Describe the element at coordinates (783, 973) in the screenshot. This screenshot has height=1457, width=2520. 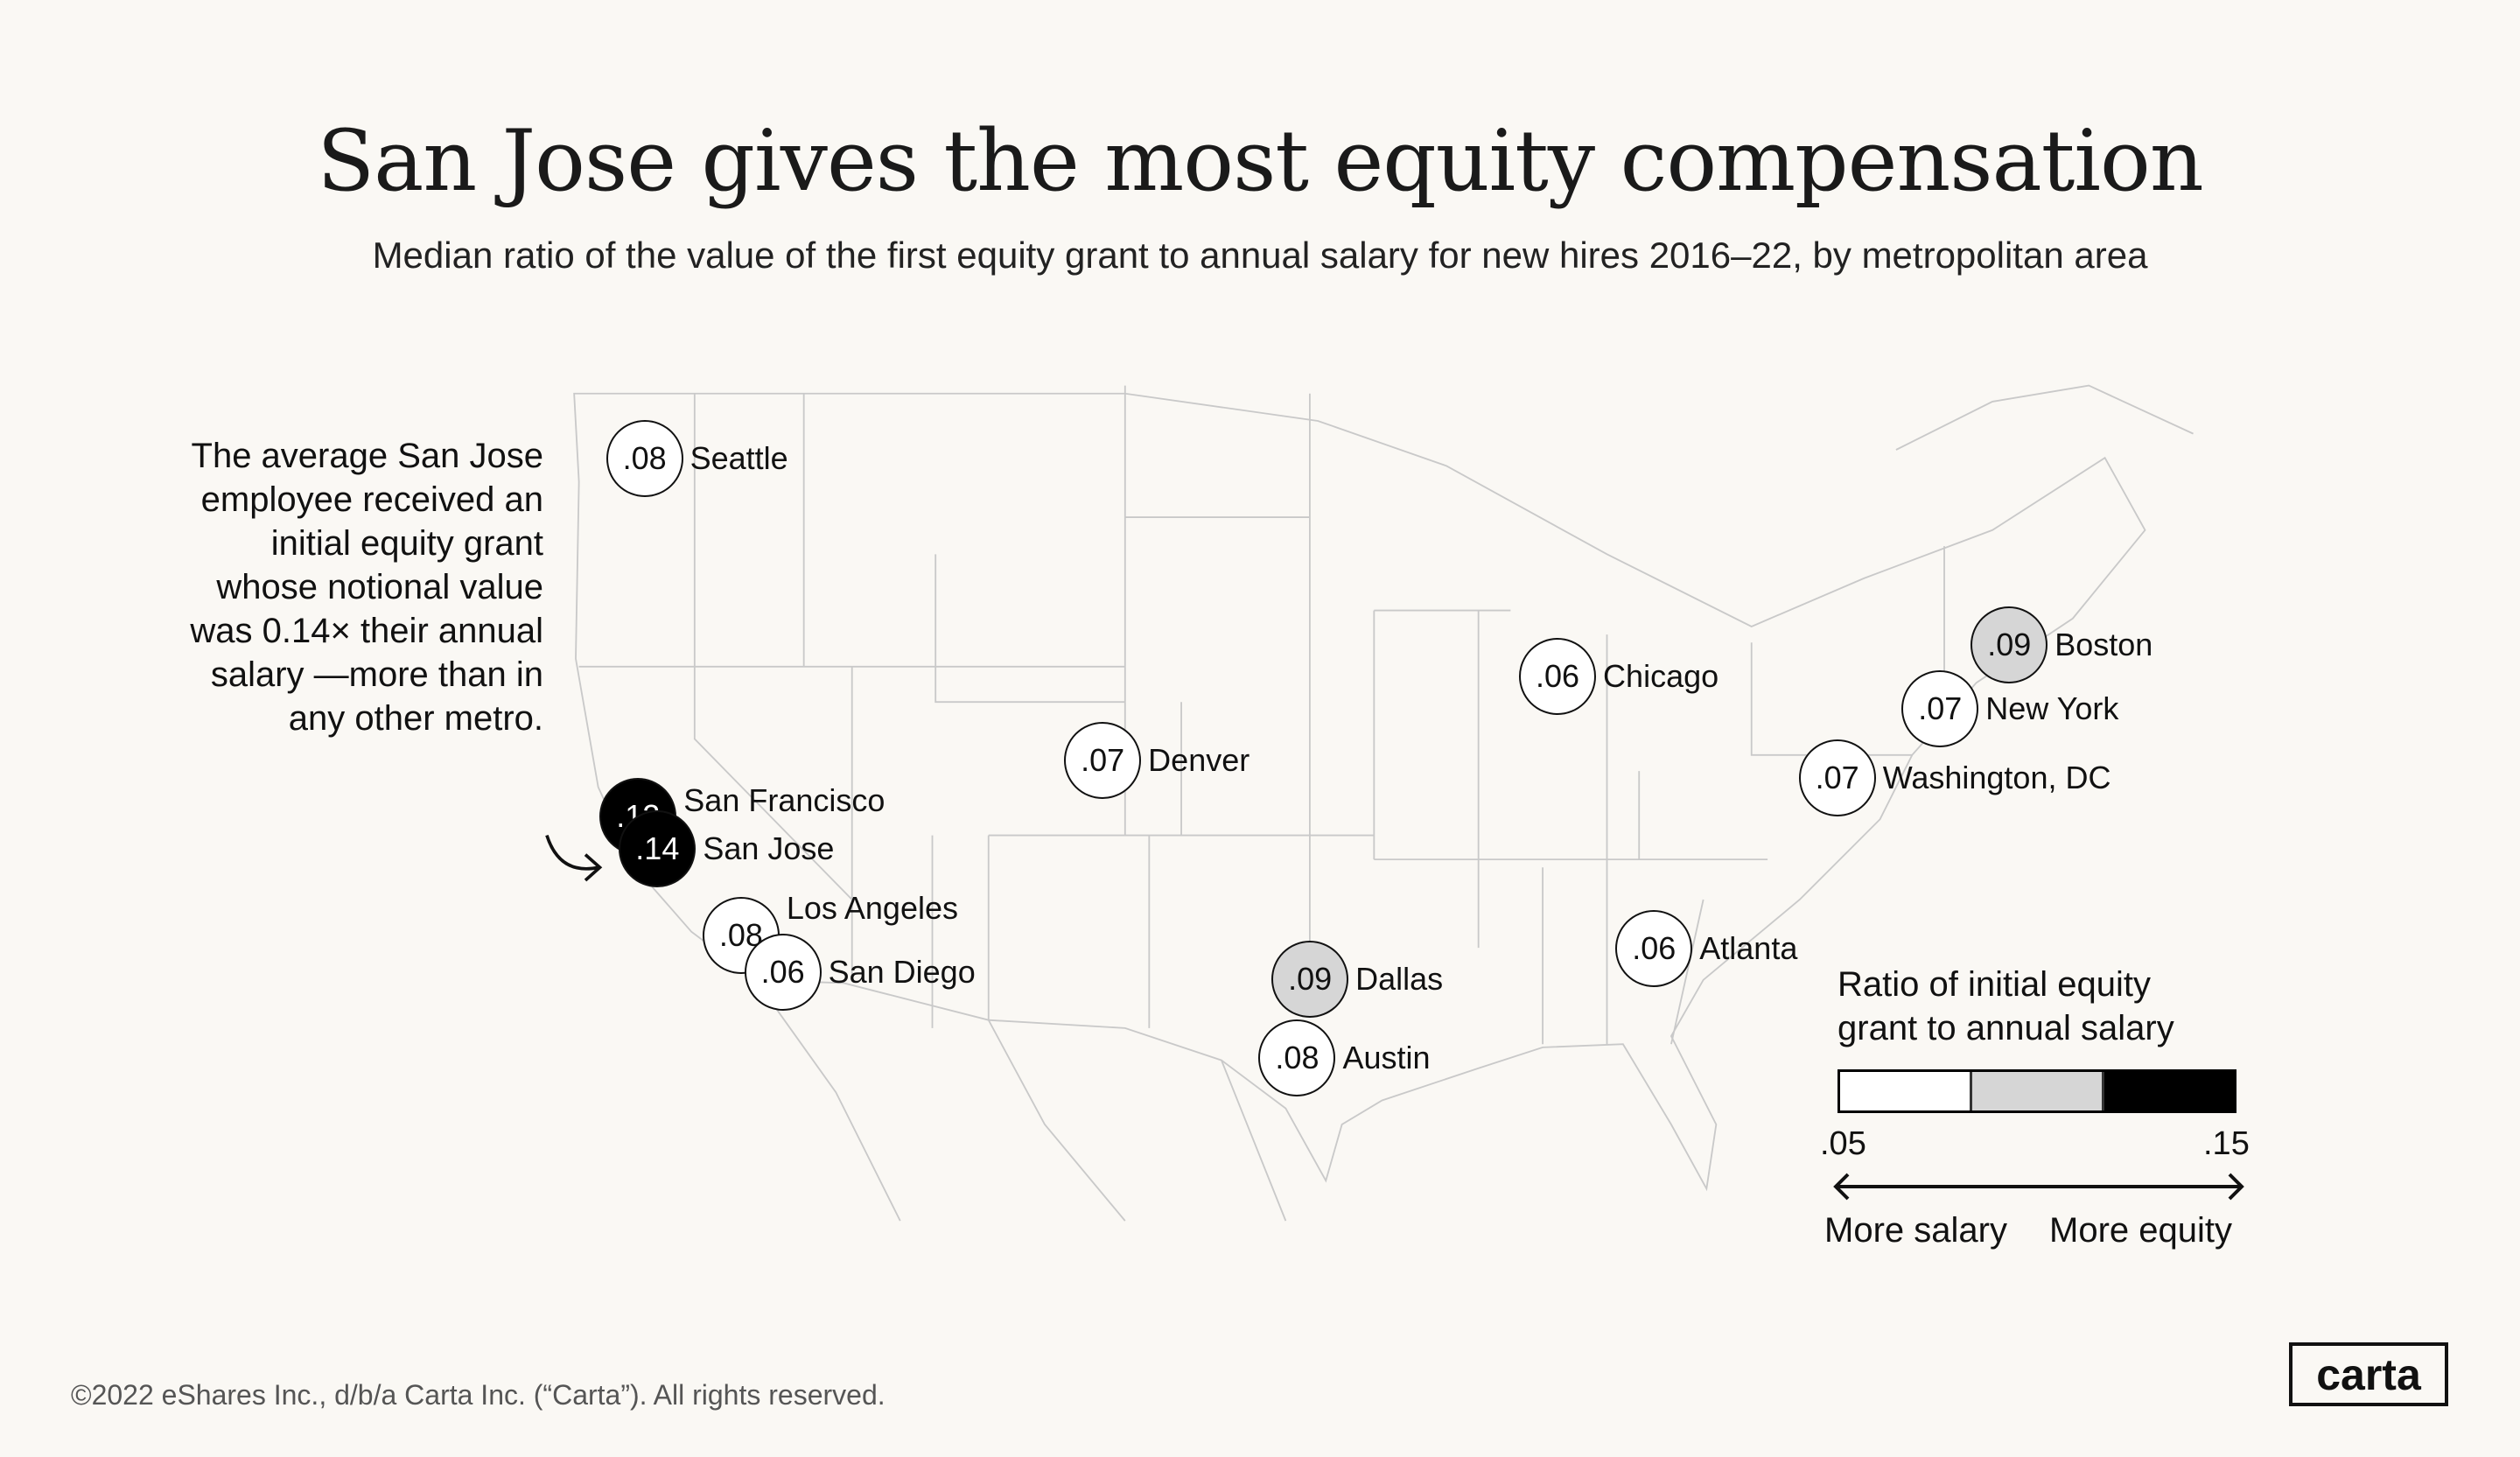
I see `city-marker-san-diego: .06` at that location.